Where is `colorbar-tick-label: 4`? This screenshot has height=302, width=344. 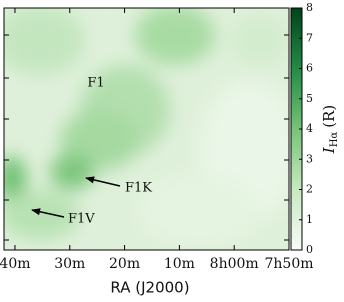
colorbar-tick-label: 4 is located at coordinates (309, 128).